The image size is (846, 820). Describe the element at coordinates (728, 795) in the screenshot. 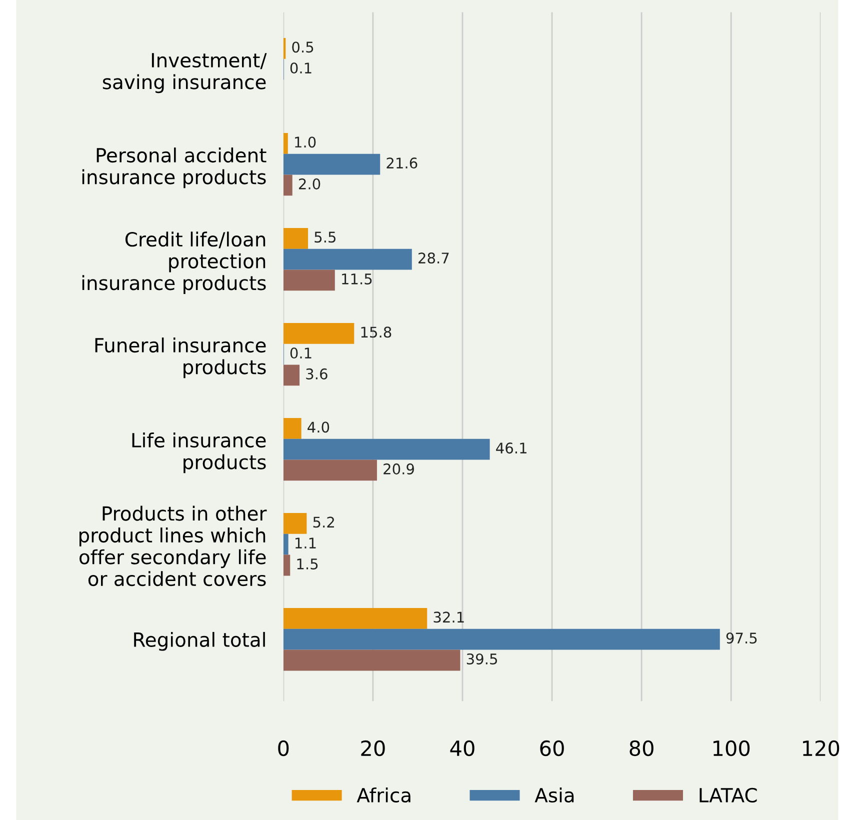

I see `legend-label: LATAC` at that location.